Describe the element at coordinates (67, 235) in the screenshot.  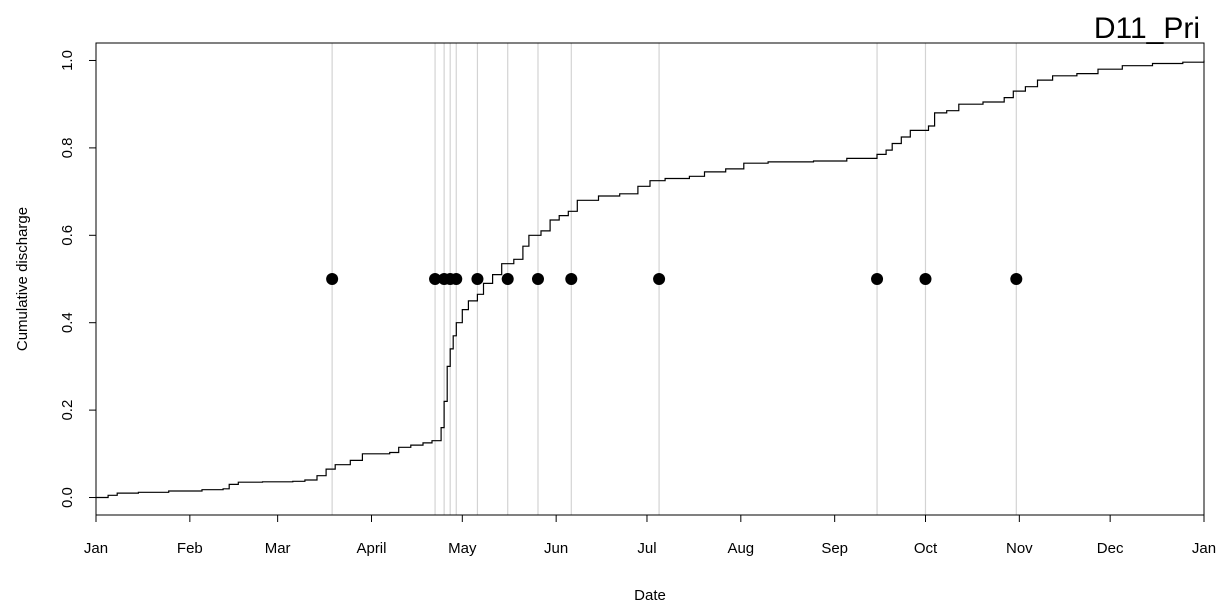
I see `y-tick-label-4: 0.6` at that location.